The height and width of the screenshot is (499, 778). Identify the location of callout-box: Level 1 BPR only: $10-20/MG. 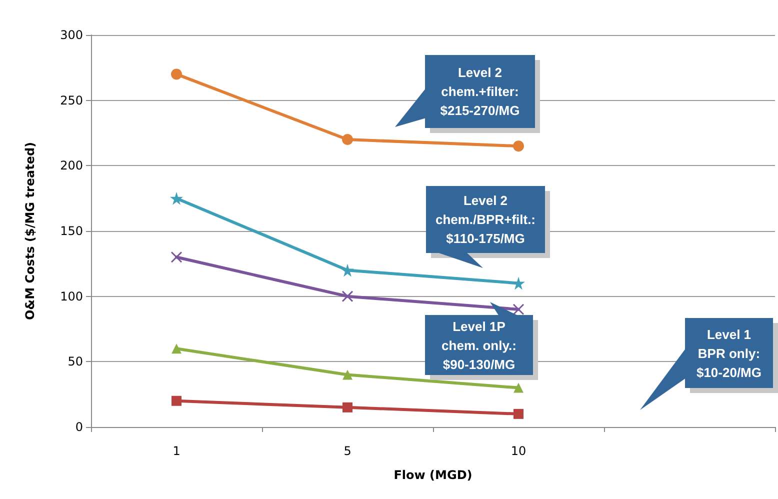
(709, 364).